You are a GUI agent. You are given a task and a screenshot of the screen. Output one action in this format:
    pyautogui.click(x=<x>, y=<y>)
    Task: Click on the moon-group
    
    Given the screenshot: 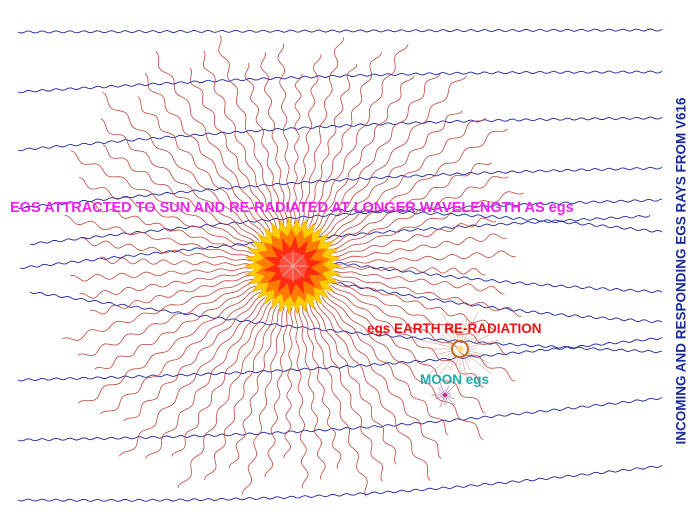 What is the action you would take?
    pyautogui.click(x=443, y=395)
    